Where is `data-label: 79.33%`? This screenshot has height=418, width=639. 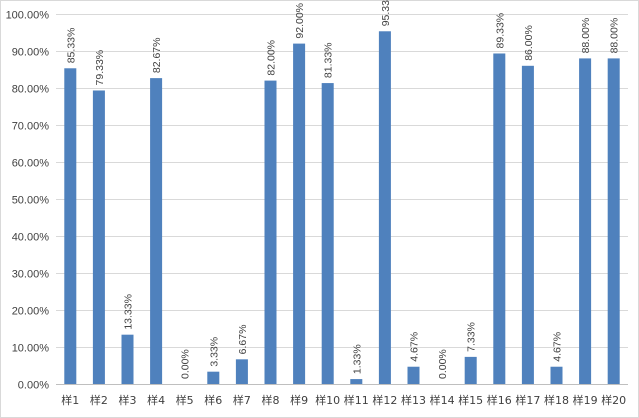
data-label: 79.33% is located at coordinates (100, 68).